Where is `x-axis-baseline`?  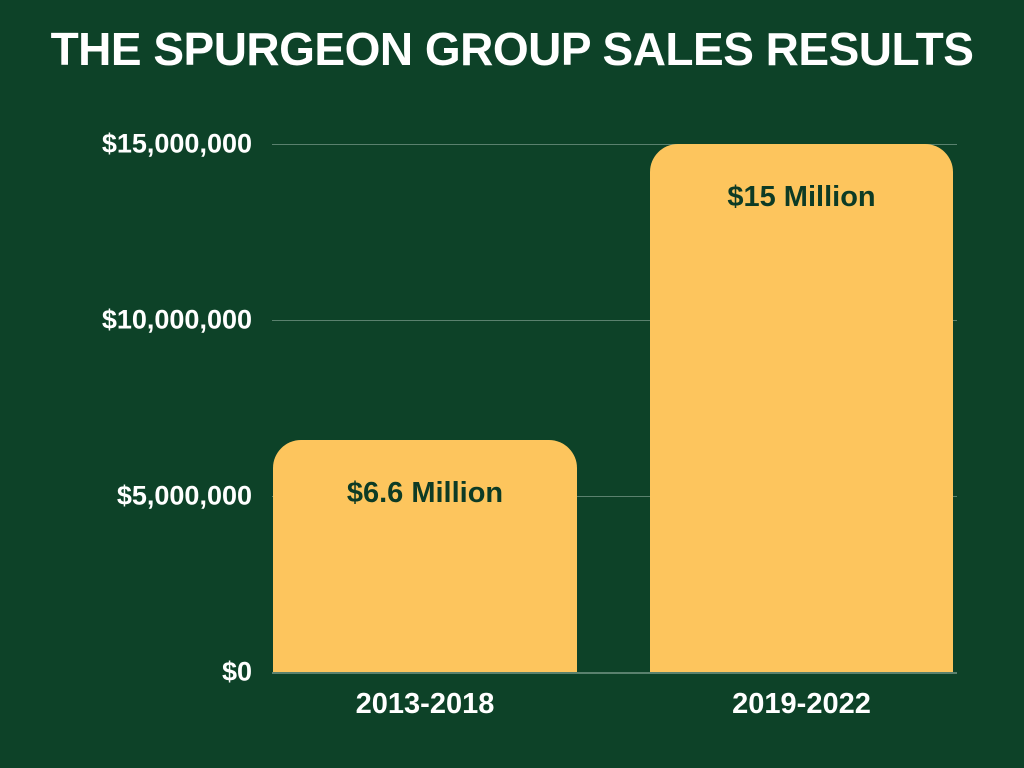
x-axis-baseline is located at coordinates (614, 673).